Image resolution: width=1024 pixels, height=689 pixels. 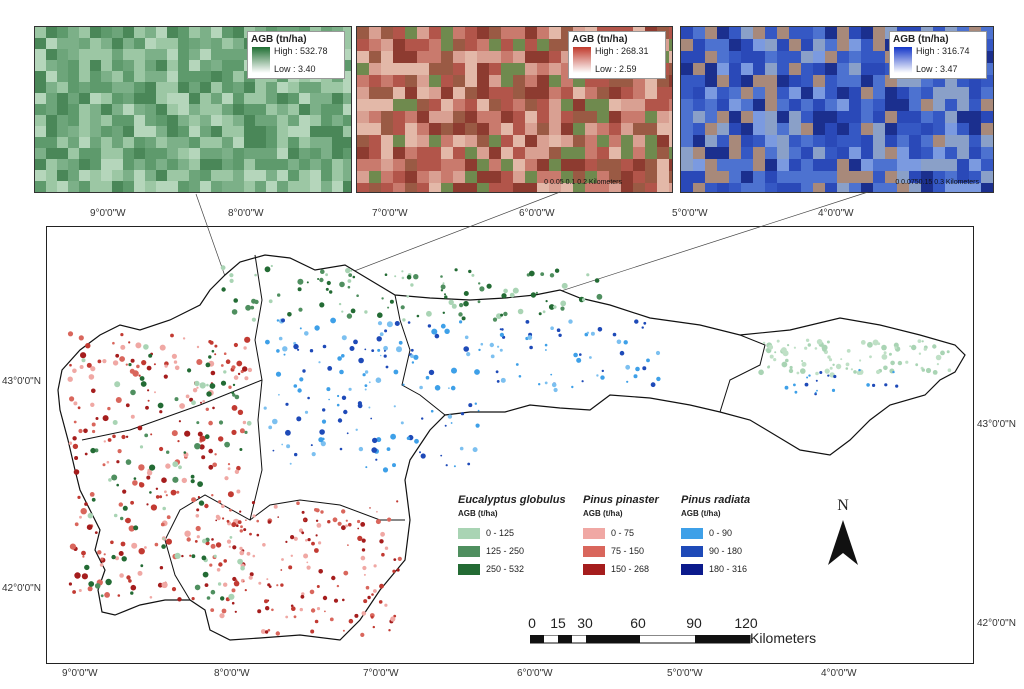 What do you see at coordinates (996, 623) in the screenshot?
I see `lat-label-right: 42°0'0"N` at bounding box center [996, 623].